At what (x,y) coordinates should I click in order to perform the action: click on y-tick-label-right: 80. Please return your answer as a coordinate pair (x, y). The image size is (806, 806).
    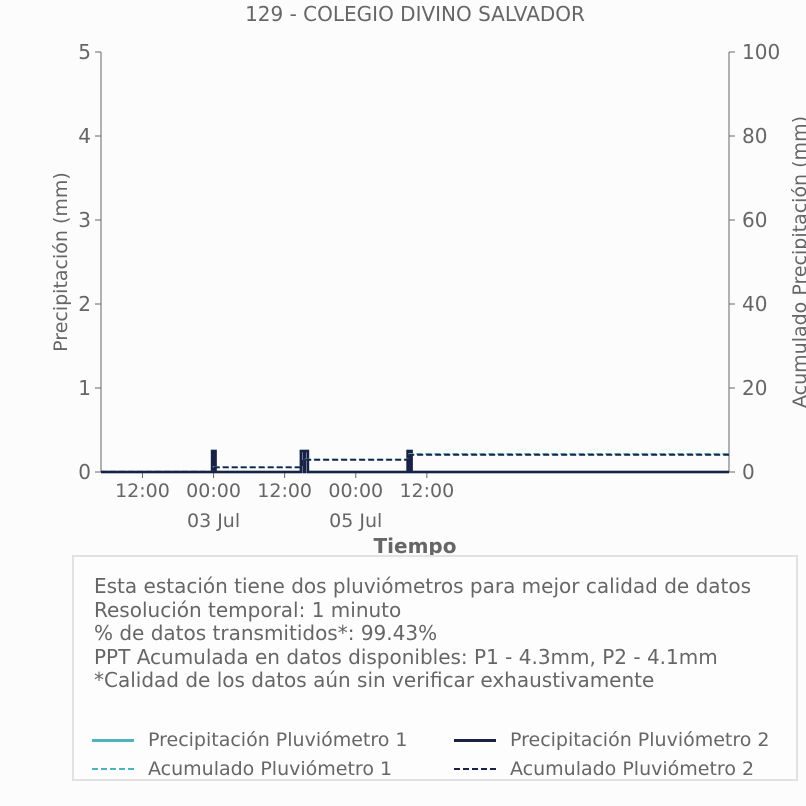
    Looking at the image, I should click on (754, 136).